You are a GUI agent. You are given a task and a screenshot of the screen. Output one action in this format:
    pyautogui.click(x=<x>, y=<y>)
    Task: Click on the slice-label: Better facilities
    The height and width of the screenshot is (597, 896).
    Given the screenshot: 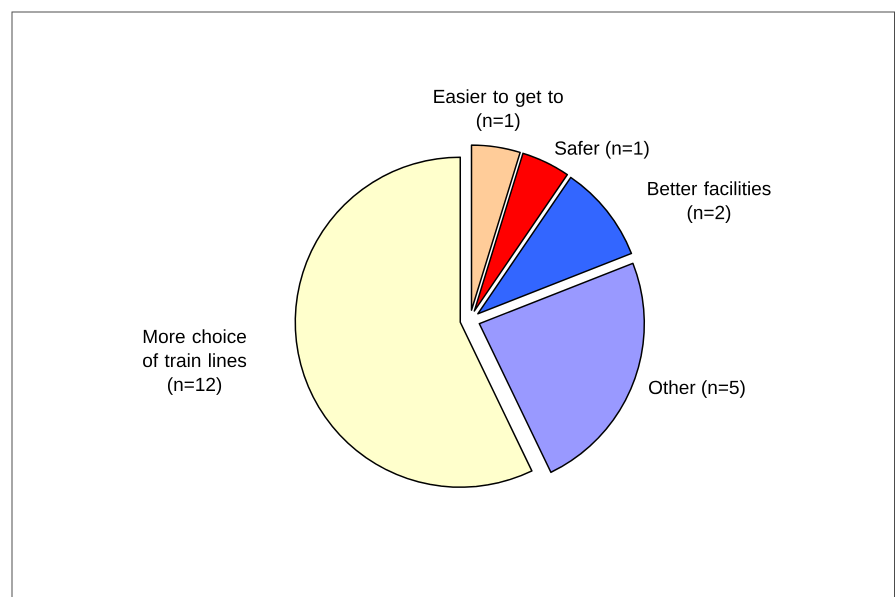 What is the action you would take?
    pyautogui.click(x=709, y=188)
    